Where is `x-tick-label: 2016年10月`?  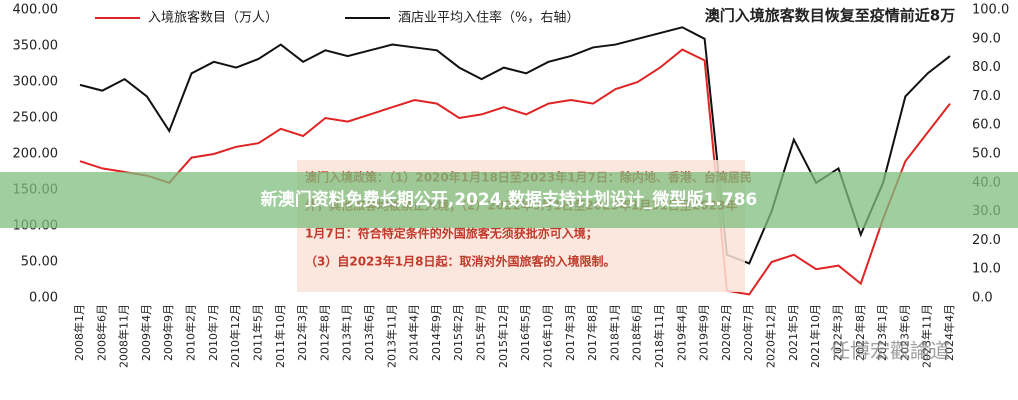 x-tick-label: 2016年10月 is located at coordinates (547, 336).